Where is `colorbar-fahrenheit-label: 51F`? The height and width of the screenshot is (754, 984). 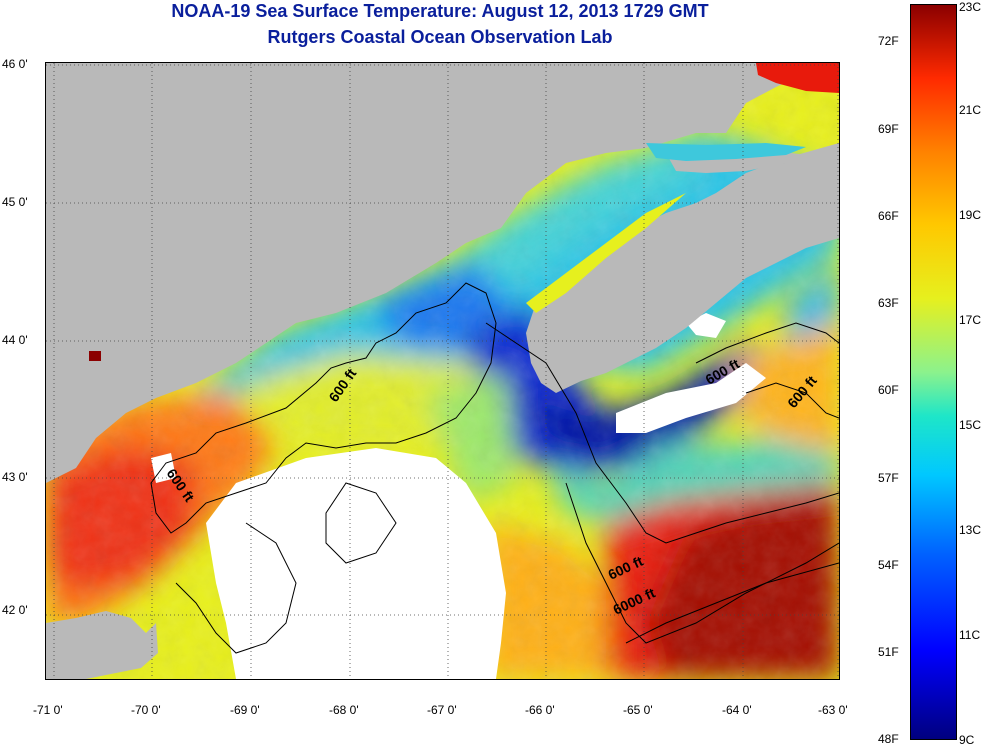 colorbar-fahrenheit-label: 51F is located at coordinates (888, 652).